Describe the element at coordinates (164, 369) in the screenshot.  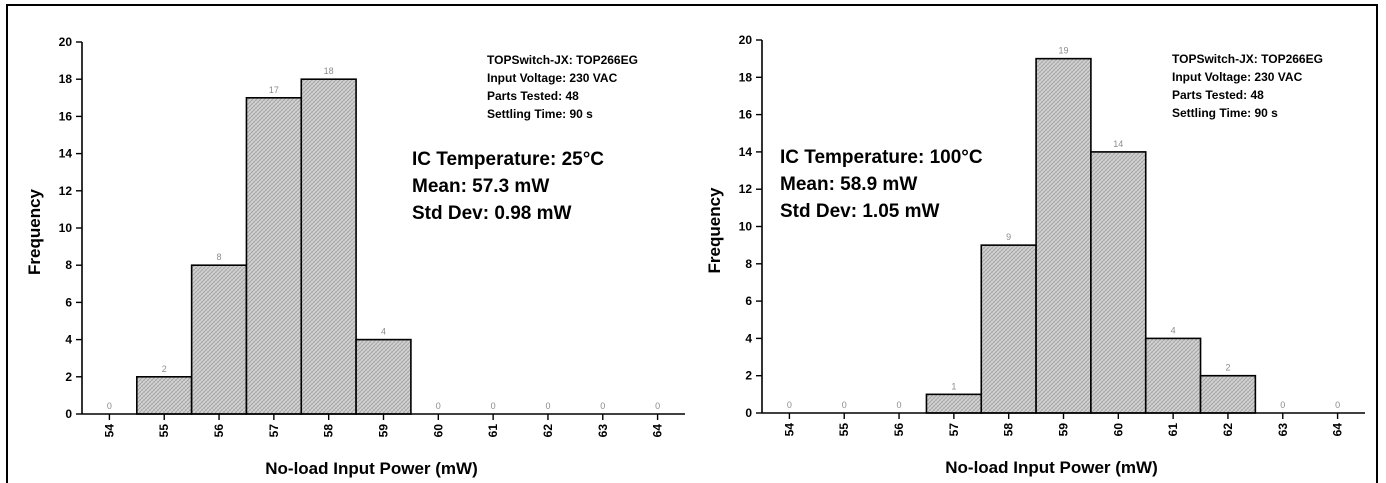
I see `data-label-55: 2` at that location.